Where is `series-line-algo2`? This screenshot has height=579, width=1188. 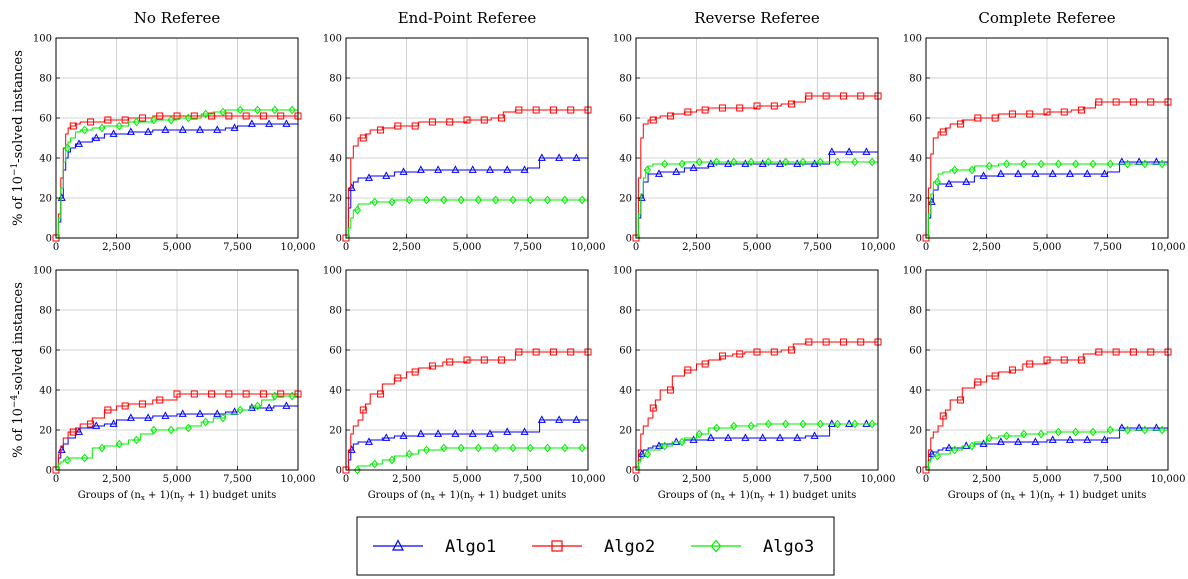 series-line-algo2 is located at coordinates (177, 432).